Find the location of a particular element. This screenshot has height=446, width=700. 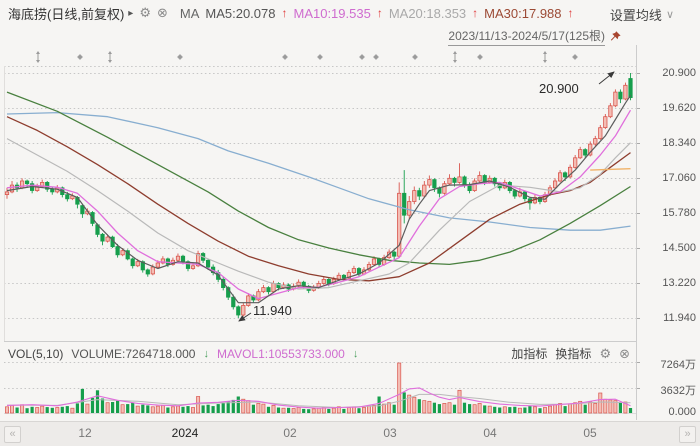

time-axis-label: 2024 is located at coordinates (185, 433).